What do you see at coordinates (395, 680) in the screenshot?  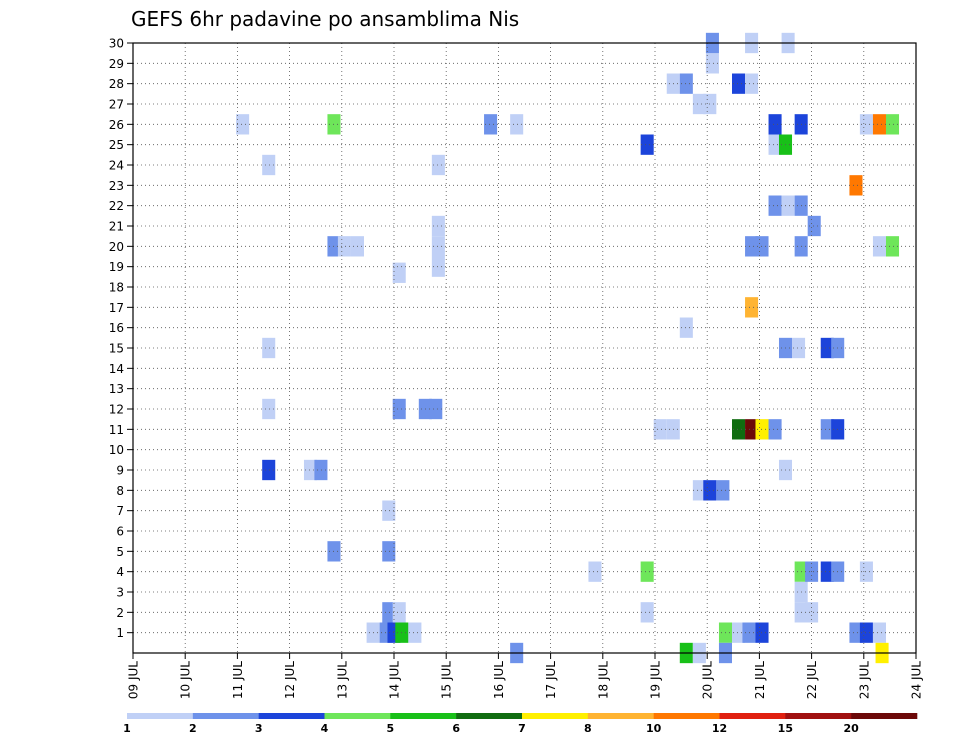 I see `x-tick-label: 14 JUL` at bounding box center [395, 680].